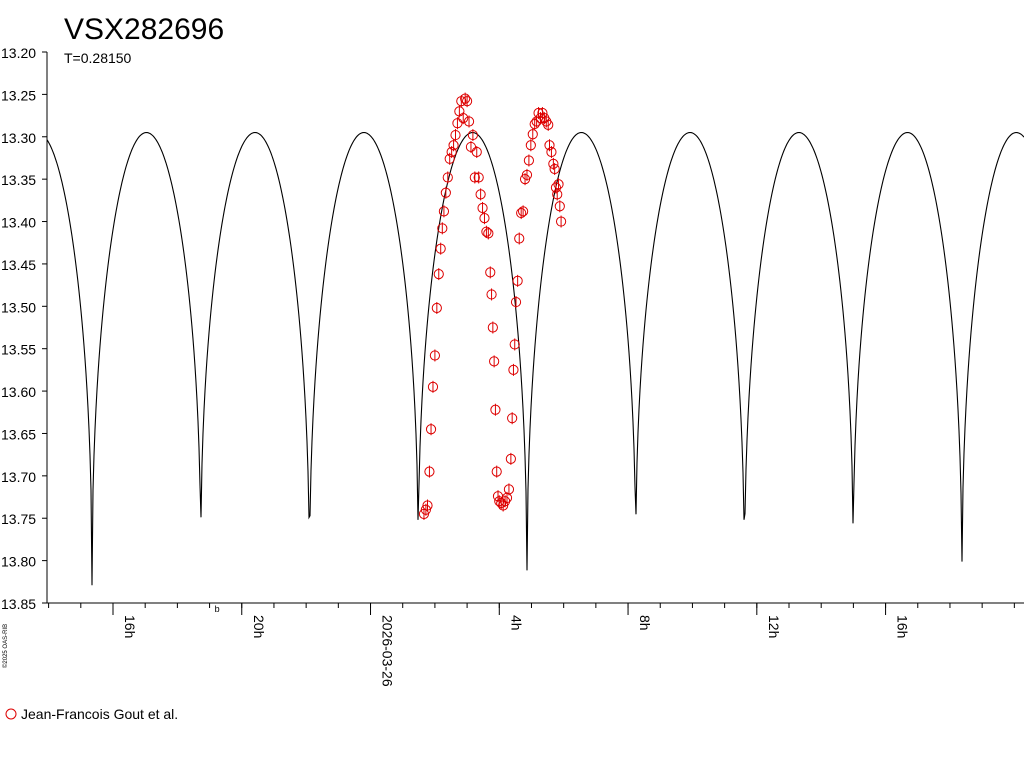  Describe the element at coordinates (388, 651) in the screenshot. I see `x-tick-label-2: 2026-03-26` at that location.